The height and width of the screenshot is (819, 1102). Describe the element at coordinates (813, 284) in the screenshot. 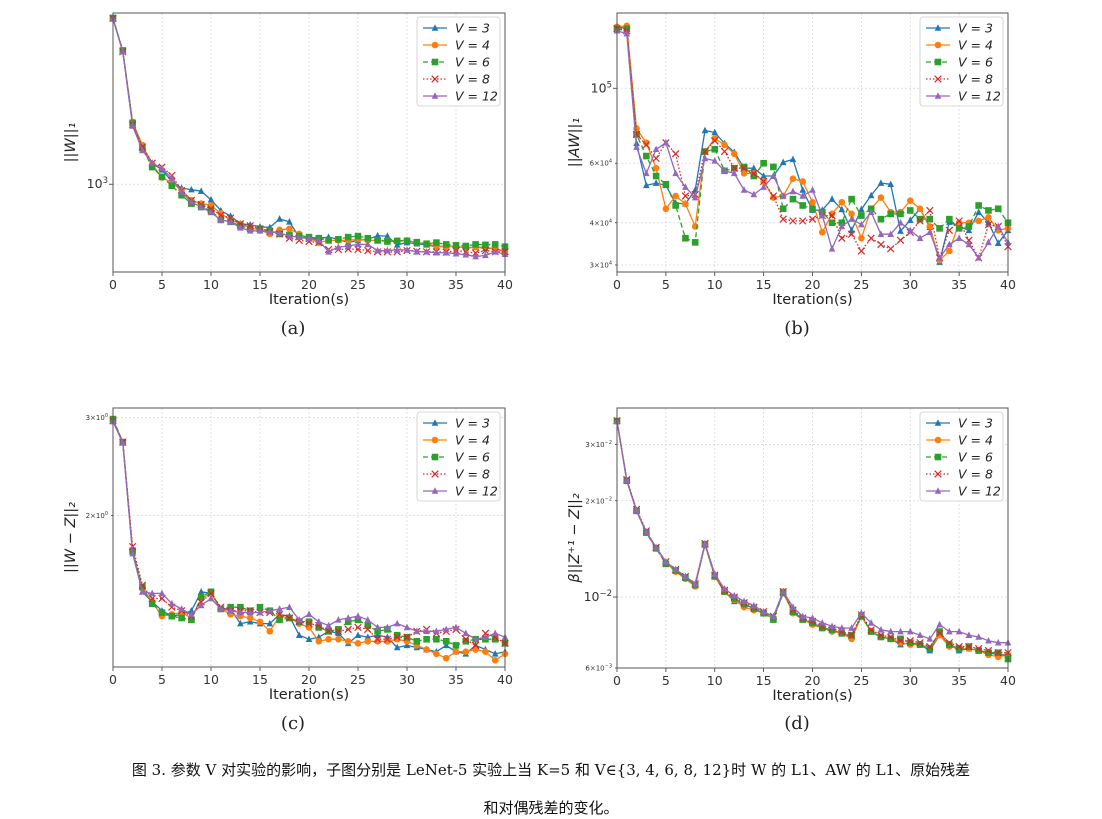

I see `x-tick-label: 20` at that location.